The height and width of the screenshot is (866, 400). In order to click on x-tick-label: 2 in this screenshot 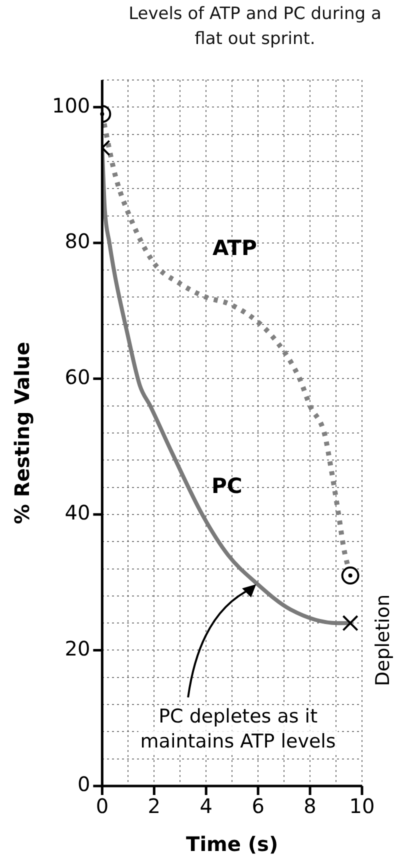, I will do `click(154, 806)`.